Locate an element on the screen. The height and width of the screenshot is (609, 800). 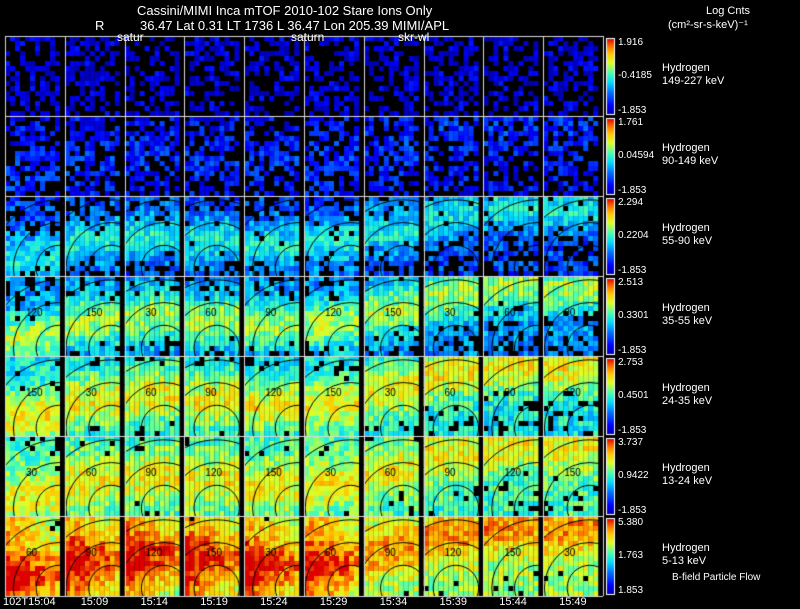
row-label: Hydrogen 35-55 keV is located at coordinates (687, 315).